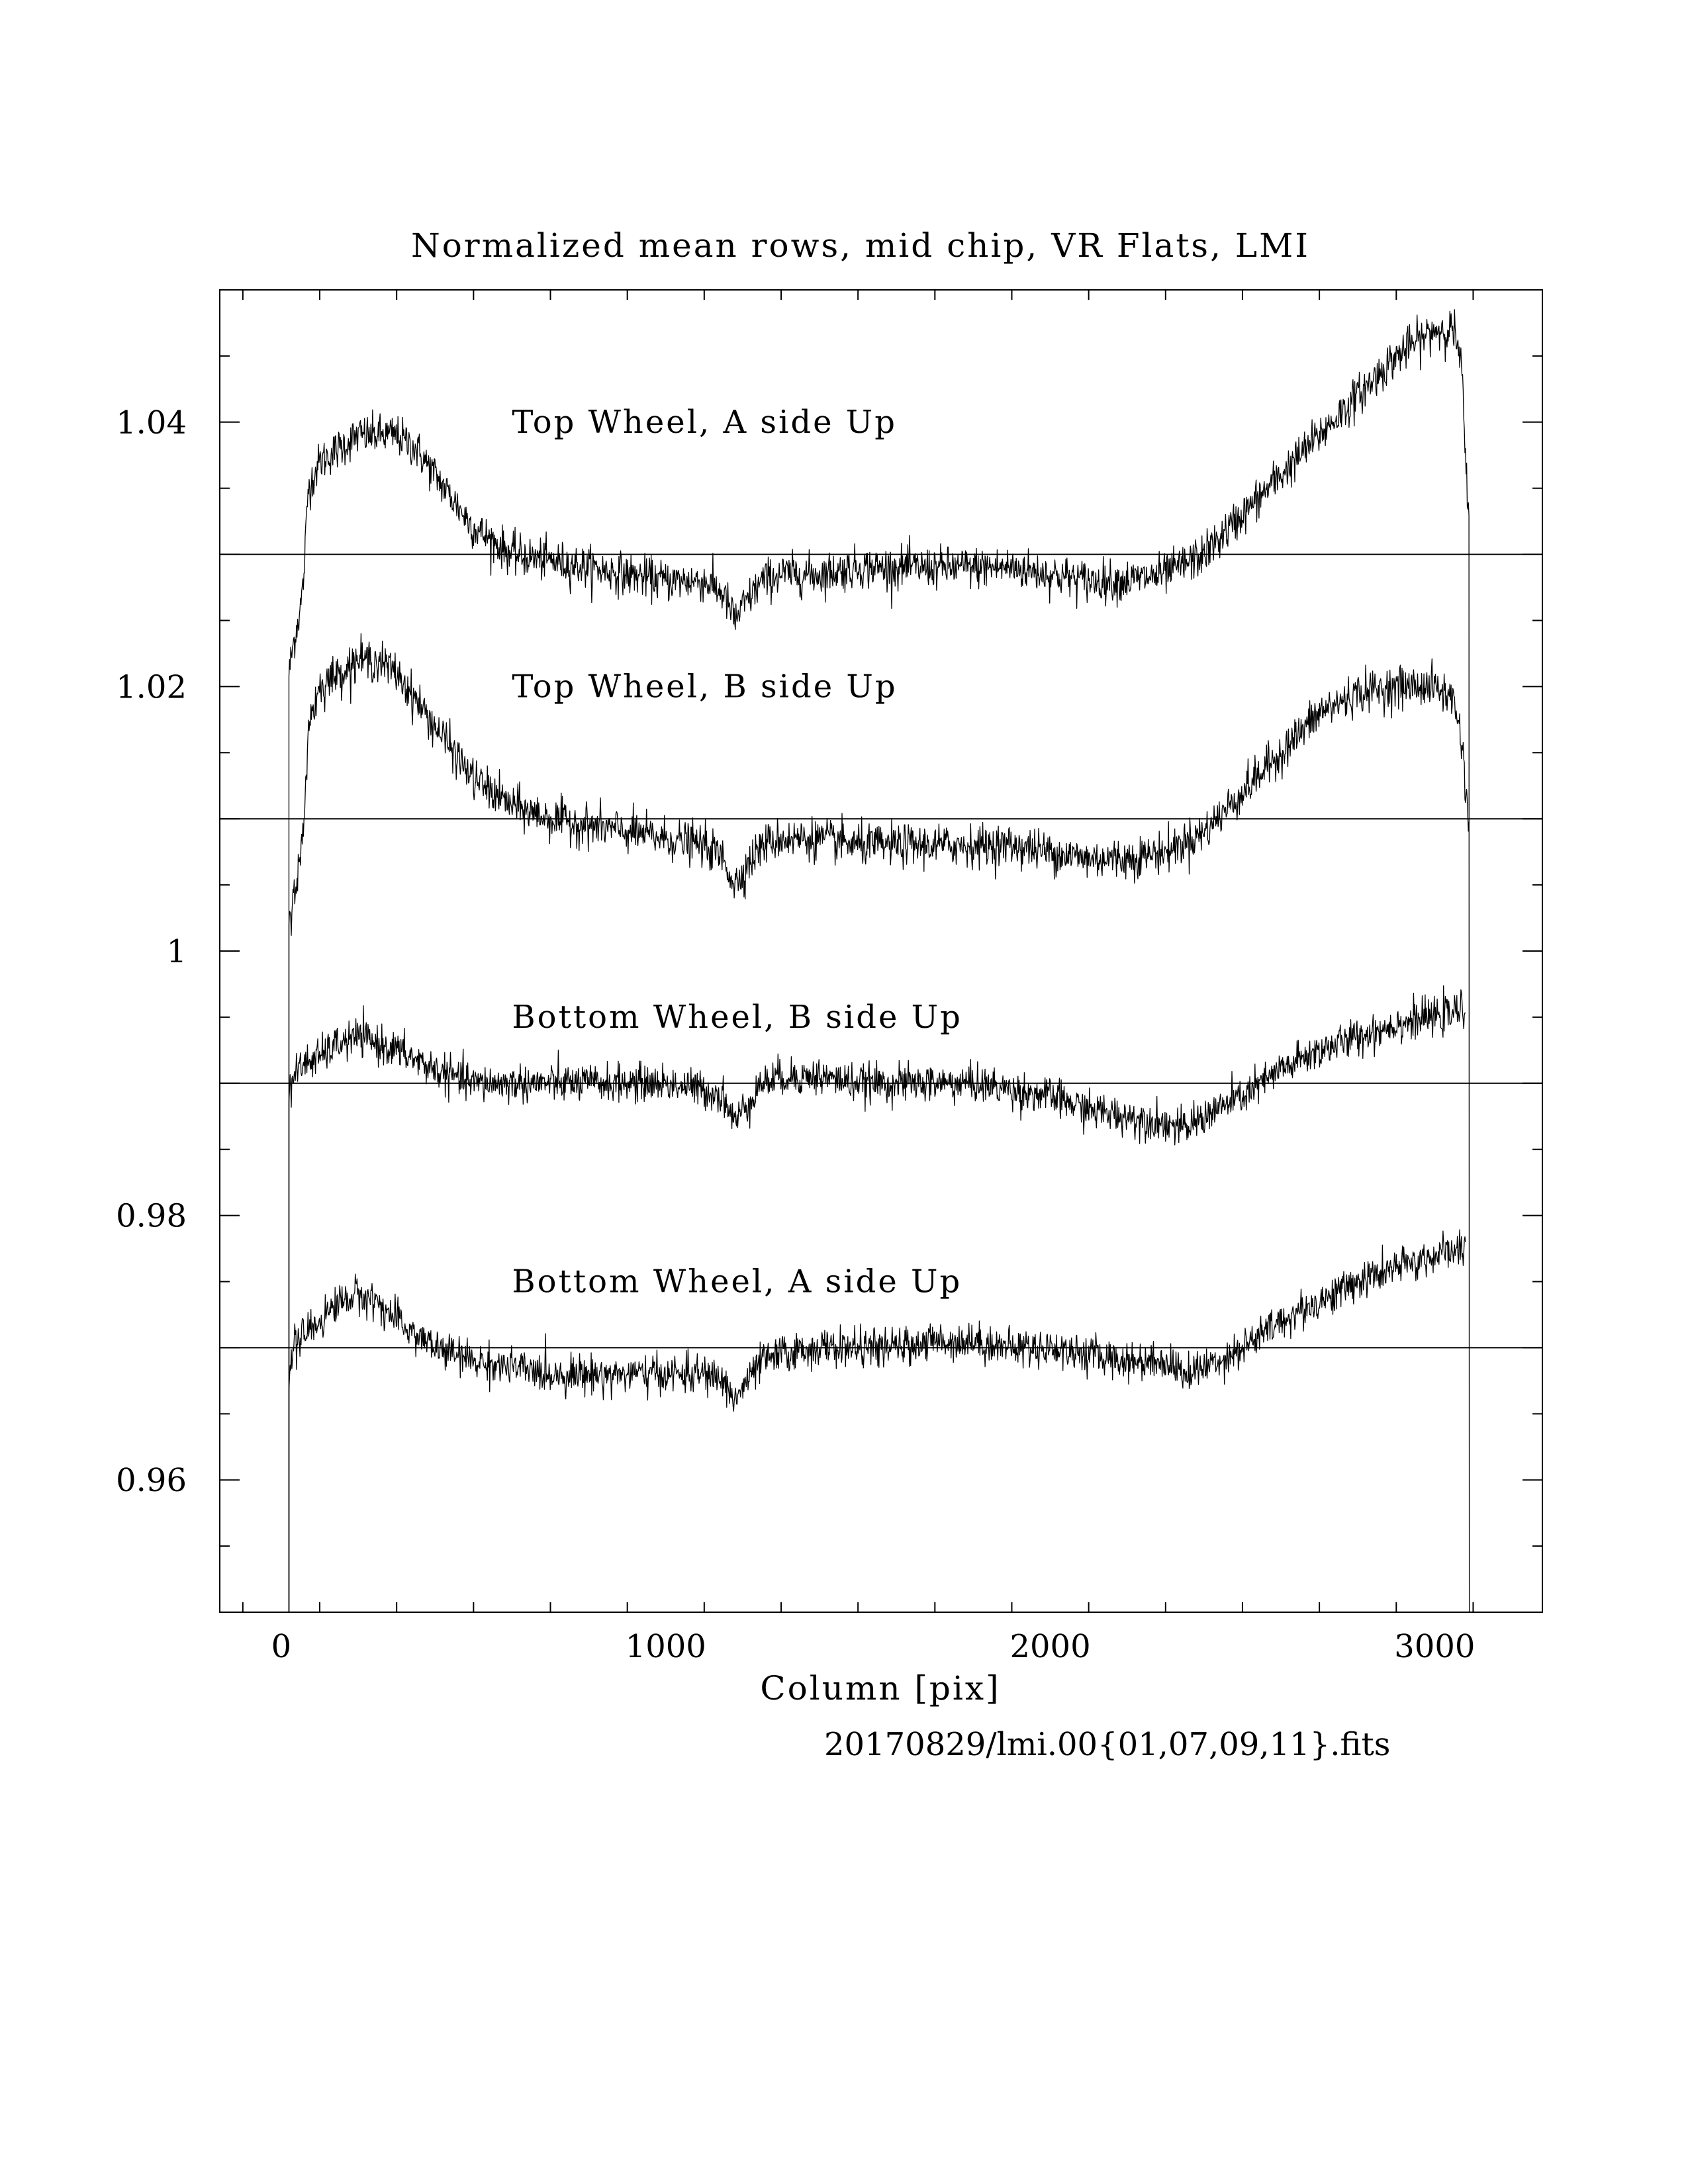  What do you see at coordinates (737, 1017) in the screenshot?
I see `series-label-2: Bottom Wheel, B side Up` at bounding box center [737, 1017].